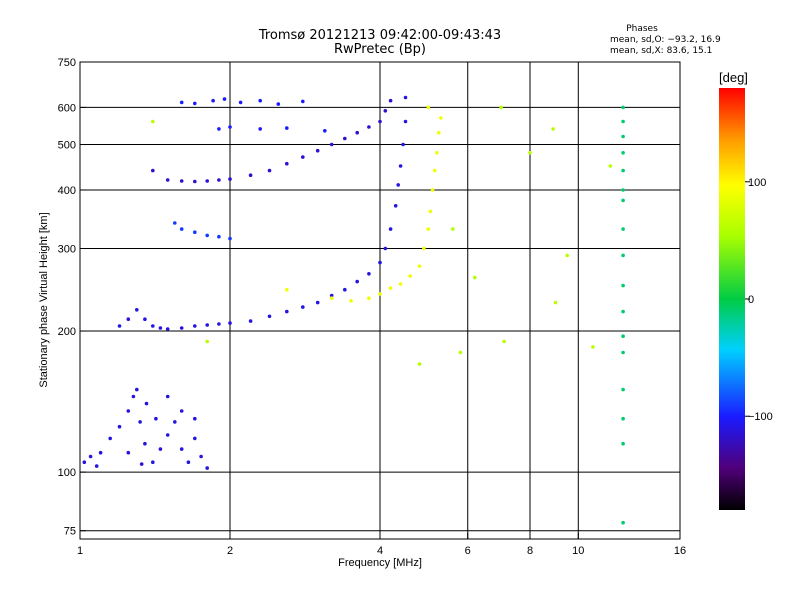 The width and height of the screenshot is (800, 600). I want to click on x-tick-label: 2, so click(230, 551).